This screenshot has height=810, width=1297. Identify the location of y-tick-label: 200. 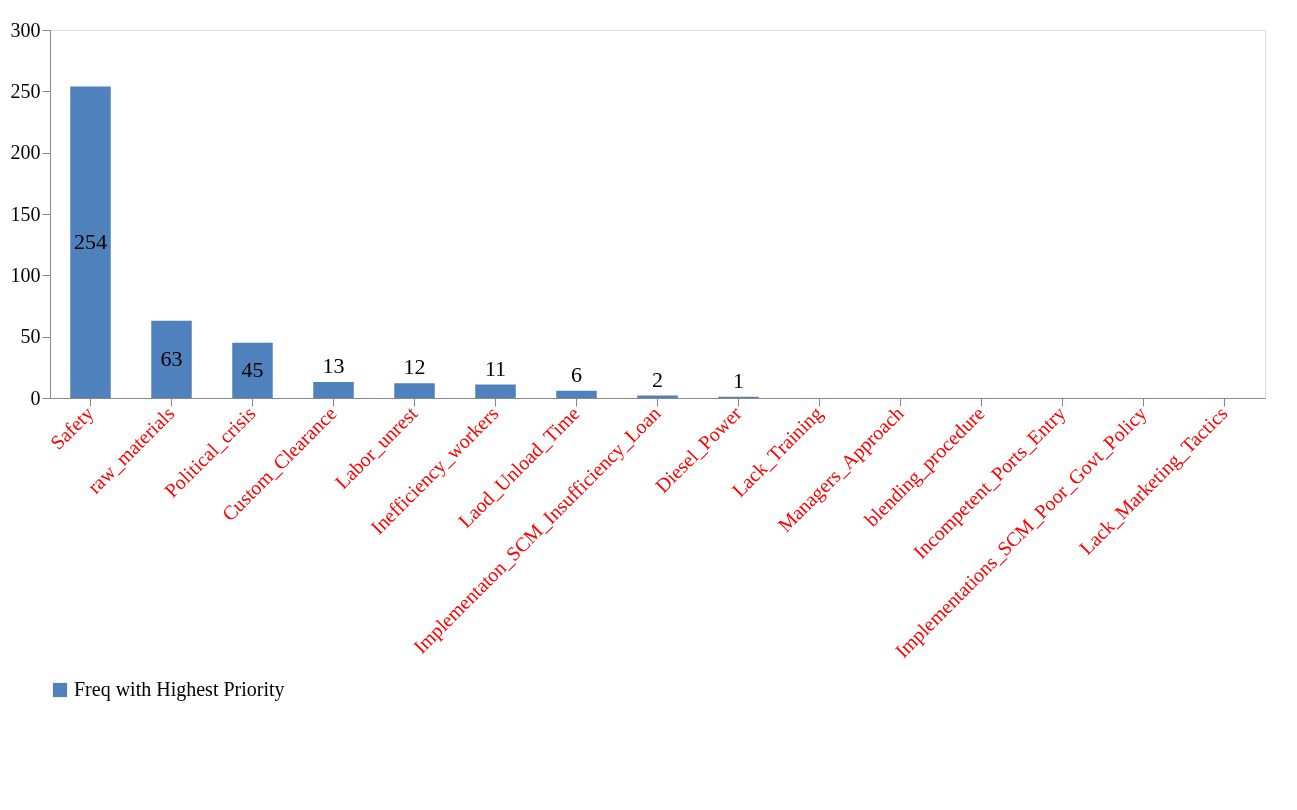
(25, 152).